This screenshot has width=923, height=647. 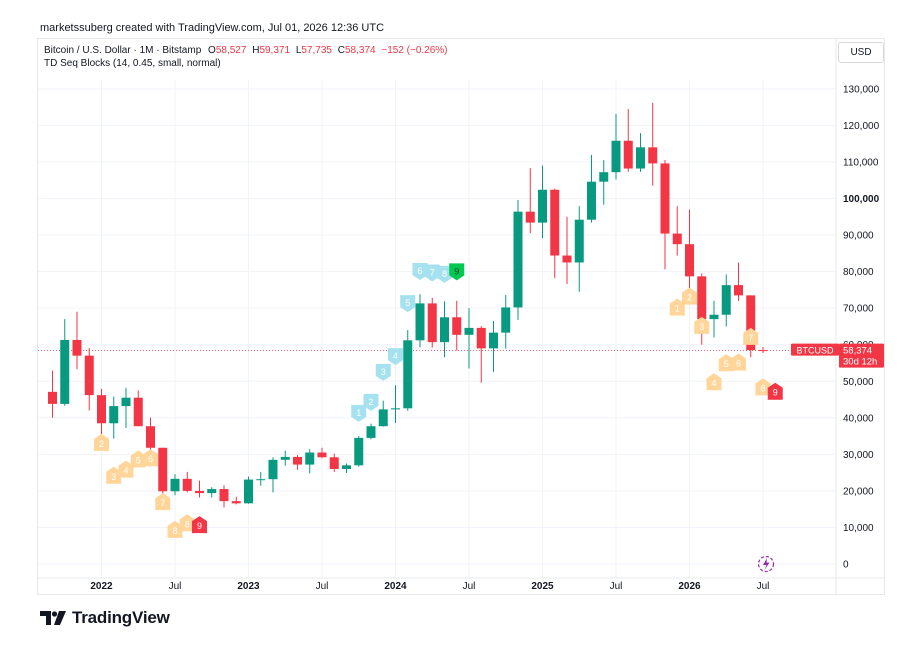 What do you see at coordinates (123, 50) in the screenshot?
I see `symbol-name: Bitcoin / U.S. Dollar · 1M · Bitstamp` at bounding box center [123, 50].